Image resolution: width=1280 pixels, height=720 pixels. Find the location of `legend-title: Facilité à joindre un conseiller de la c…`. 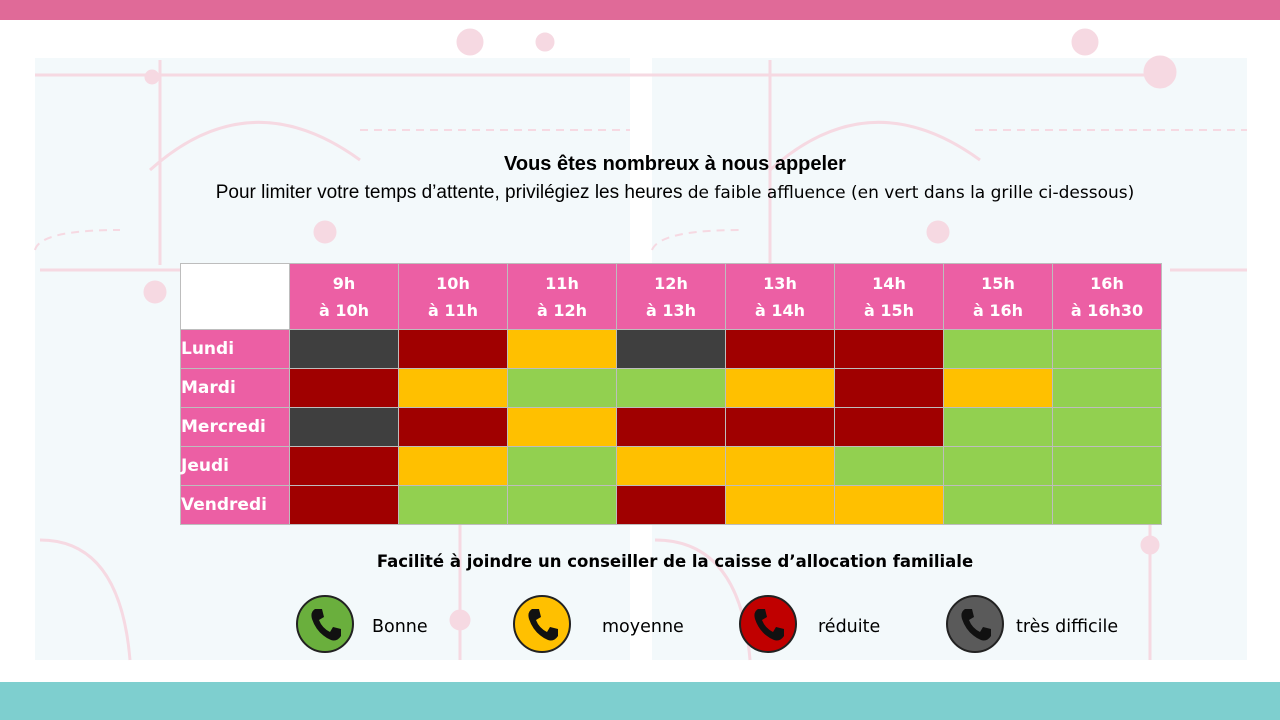

legend-title: Facilité à joindre un conseiller de la c… is located at coordinates (675, 561).